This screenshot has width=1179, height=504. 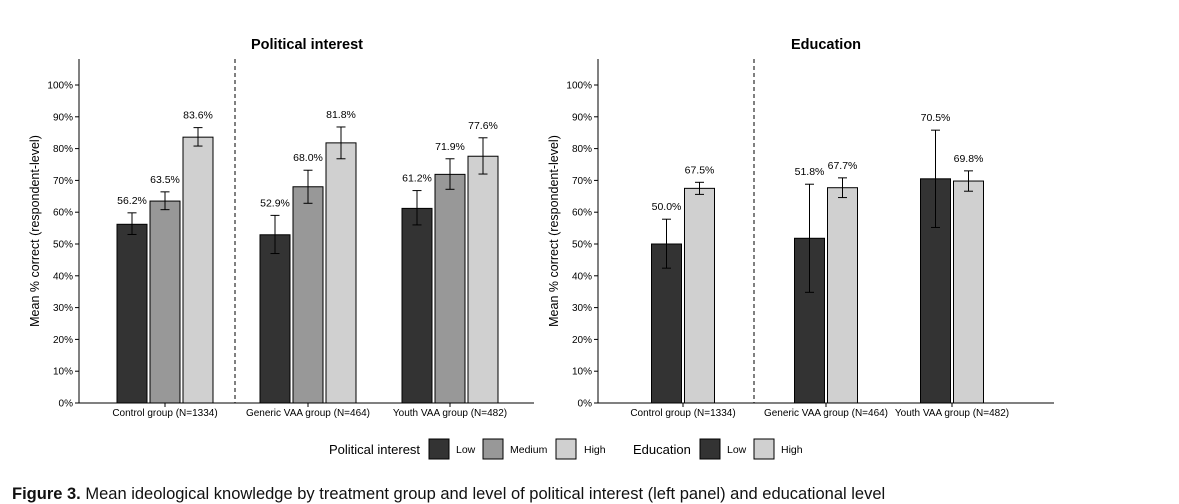 What do you see at coordinates (46, 494) in the screenshot?
I see `caption-prefix: Figure 3.` at bounding box center [46, 494].